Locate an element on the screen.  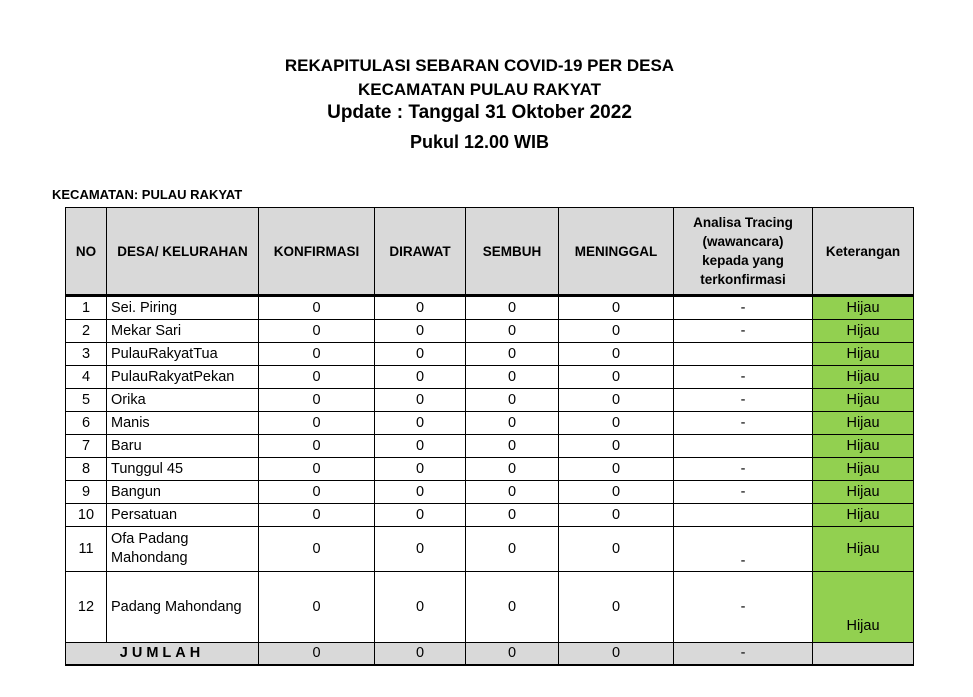
cell-no: 9 is located at coordinates (86, 492).